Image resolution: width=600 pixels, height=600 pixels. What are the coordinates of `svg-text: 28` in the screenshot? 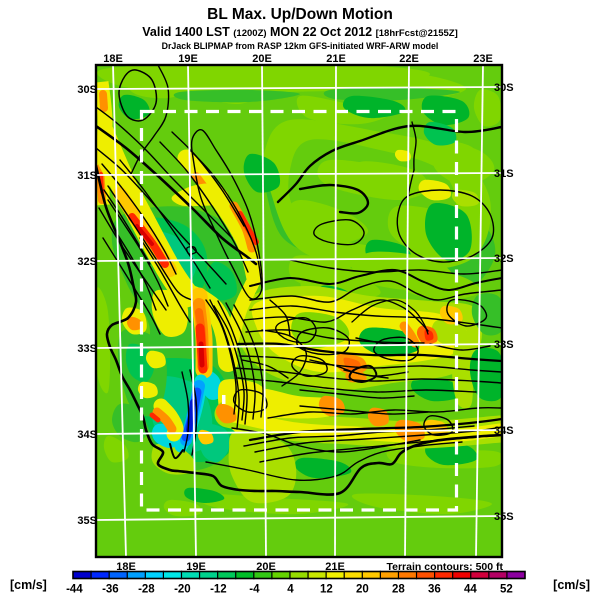 It's located at (398, 590).